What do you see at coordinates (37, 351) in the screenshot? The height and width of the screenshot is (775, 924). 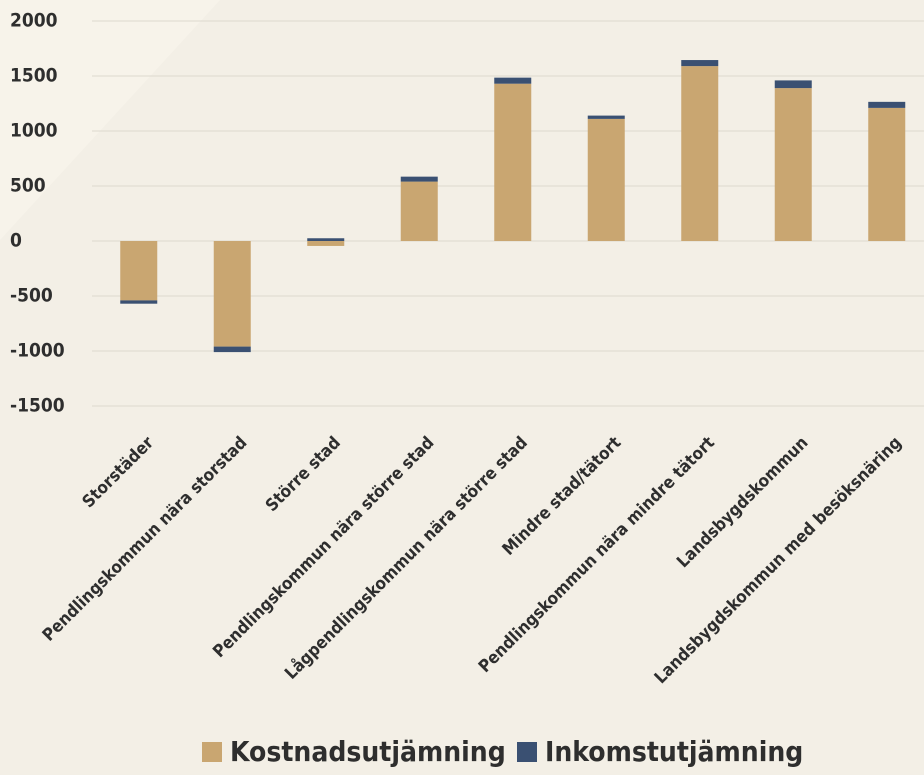 I see `y-tick-label: -1000` at bounding box center [37, 351].